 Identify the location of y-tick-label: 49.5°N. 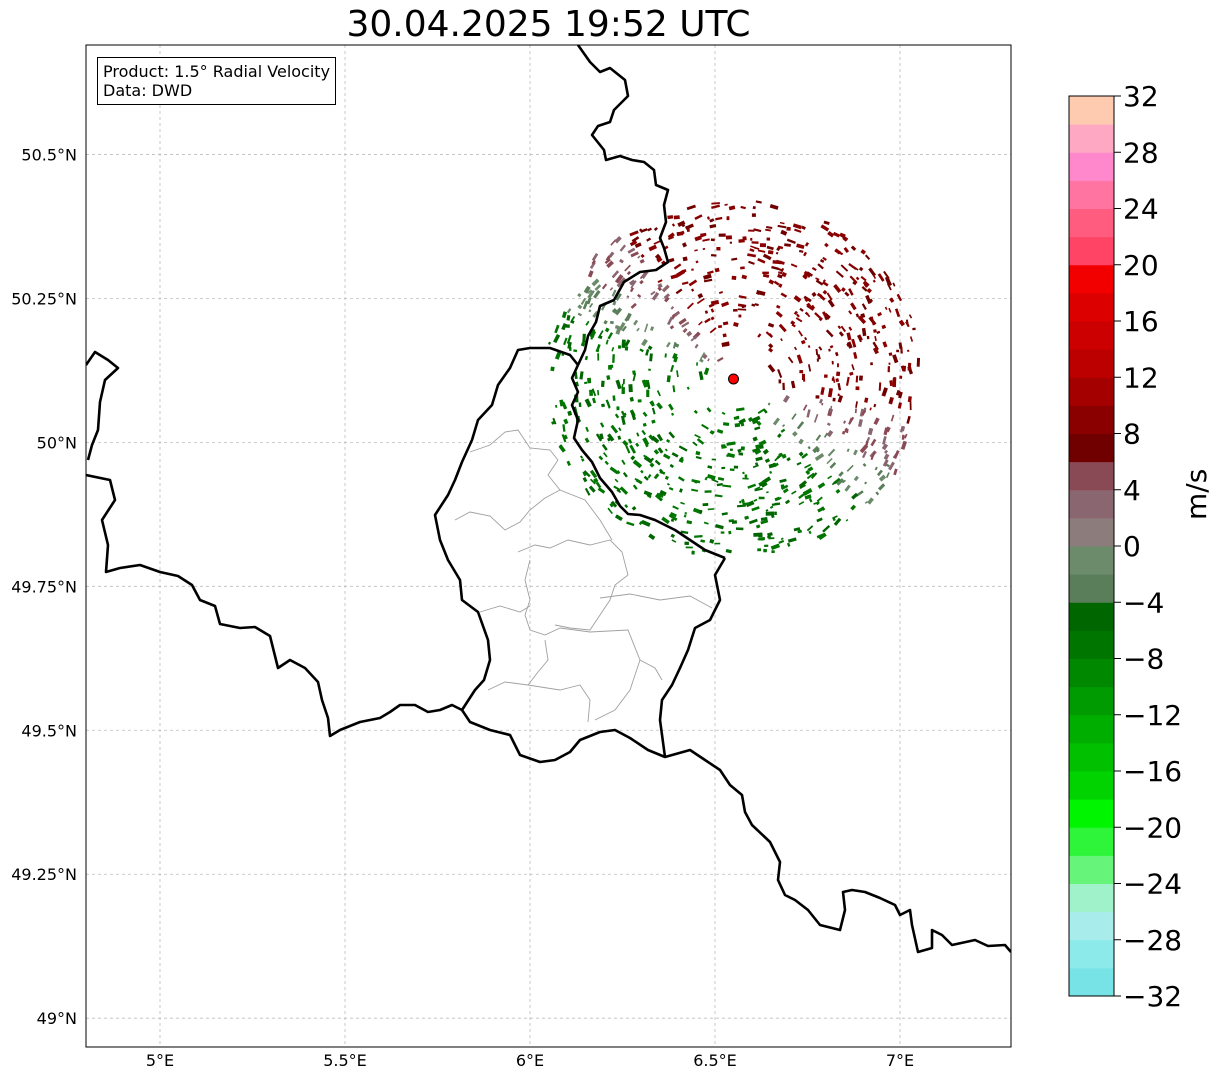
(49, 730).